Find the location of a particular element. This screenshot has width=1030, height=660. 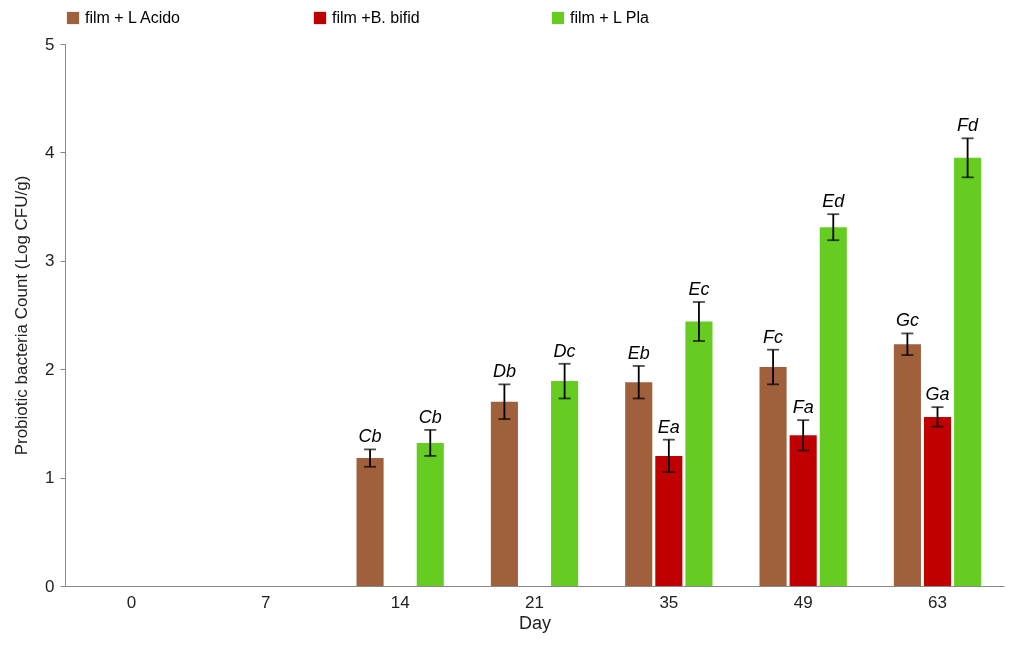

data-label: Fc is located at coordinates (773, 336).